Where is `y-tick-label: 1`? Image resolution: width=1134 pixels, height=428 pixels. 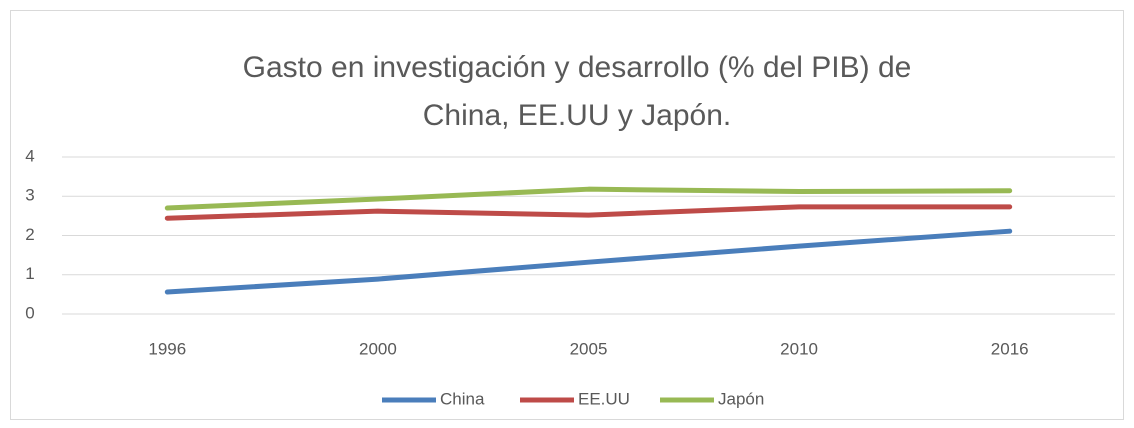
y-tick-label: 1 is located at coordinates (29, 273).